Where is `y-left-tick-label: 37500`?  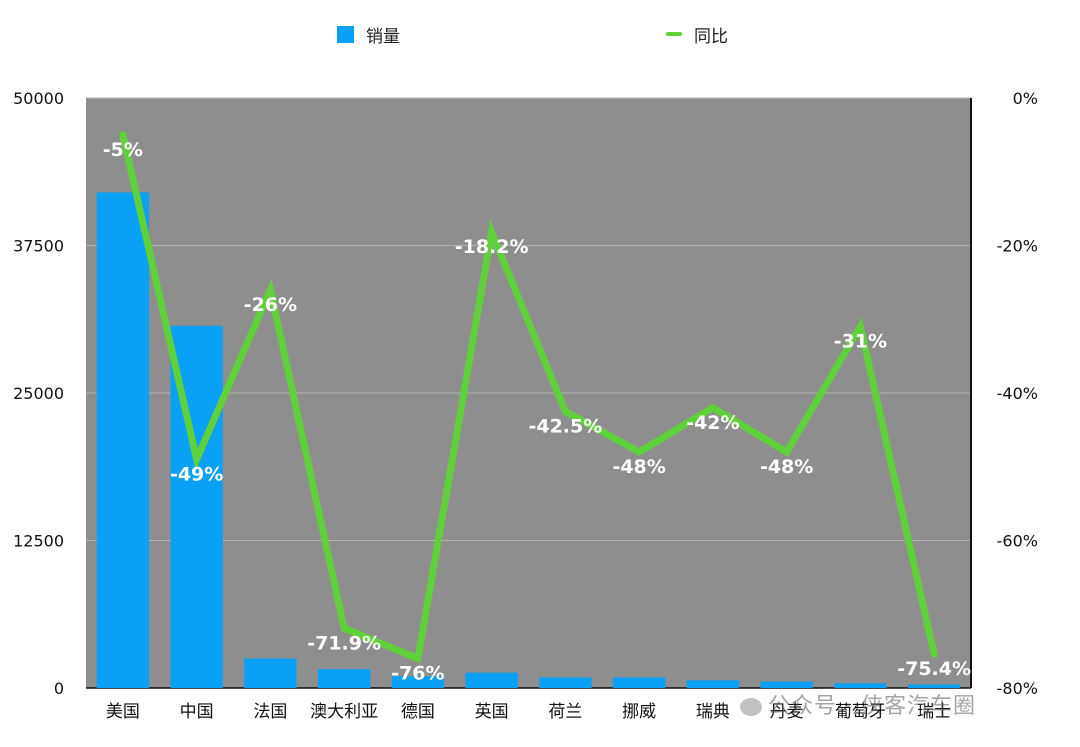 y-left-tick-label: 37500 is located at coordinates (38, 246).